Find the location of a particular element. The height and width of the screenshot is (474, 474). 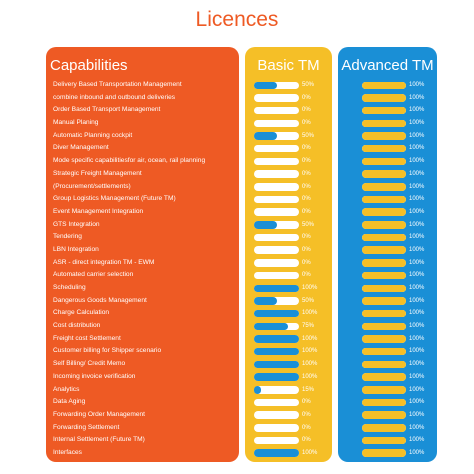

capability-label: Tendering is located at coordinates (67, 237).